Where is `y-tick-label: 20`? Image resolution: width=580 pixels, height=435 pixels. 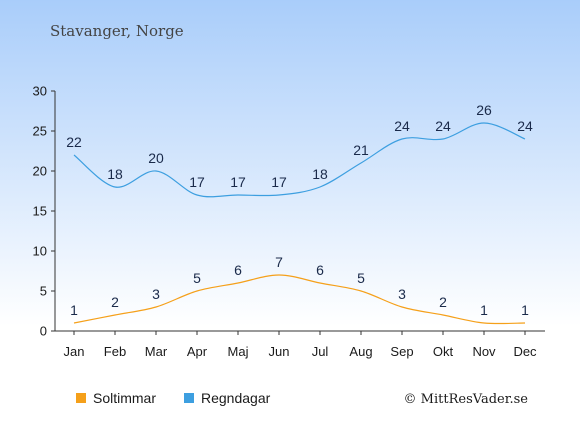
y-tick-label: 20 is located at coordinates (40, 171).